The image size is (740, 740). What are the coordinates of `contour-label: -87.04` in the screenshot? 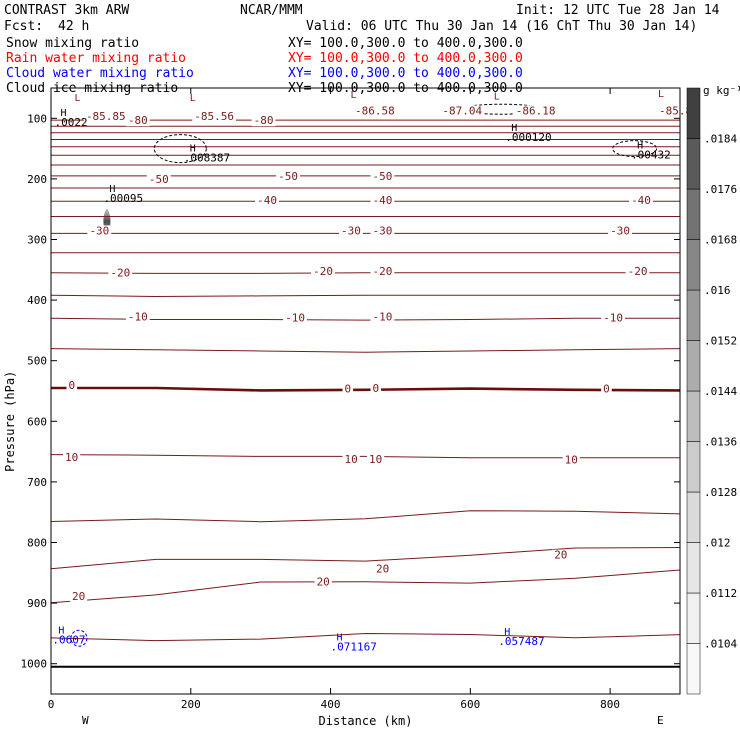 It's located at (462, 110).